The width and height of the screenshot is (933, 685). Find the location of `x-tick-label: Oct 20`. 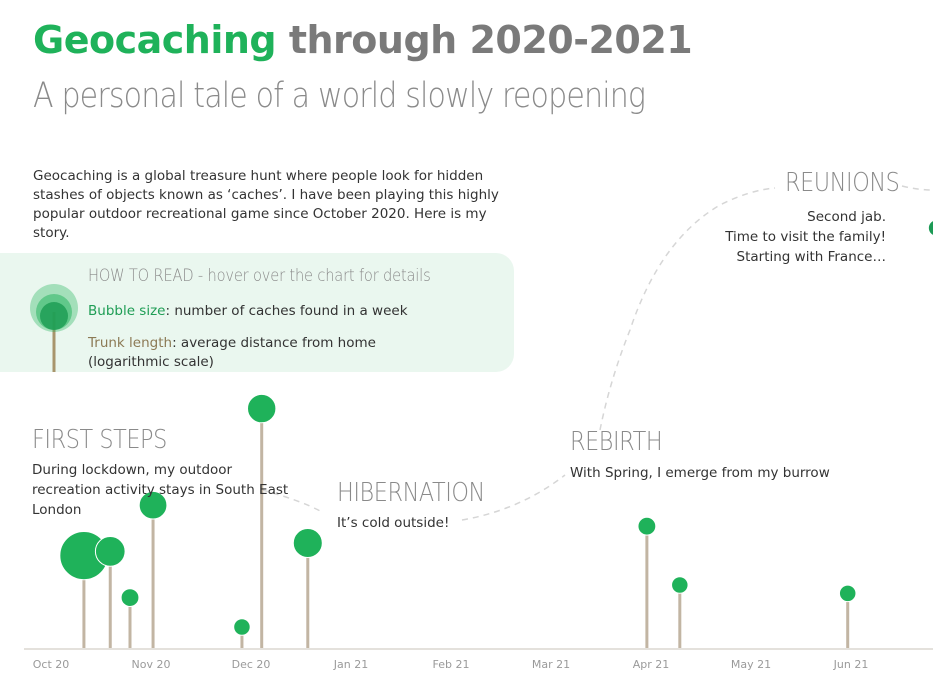

x-tick-label: Oct 20 is located at coordinates (51, 664).